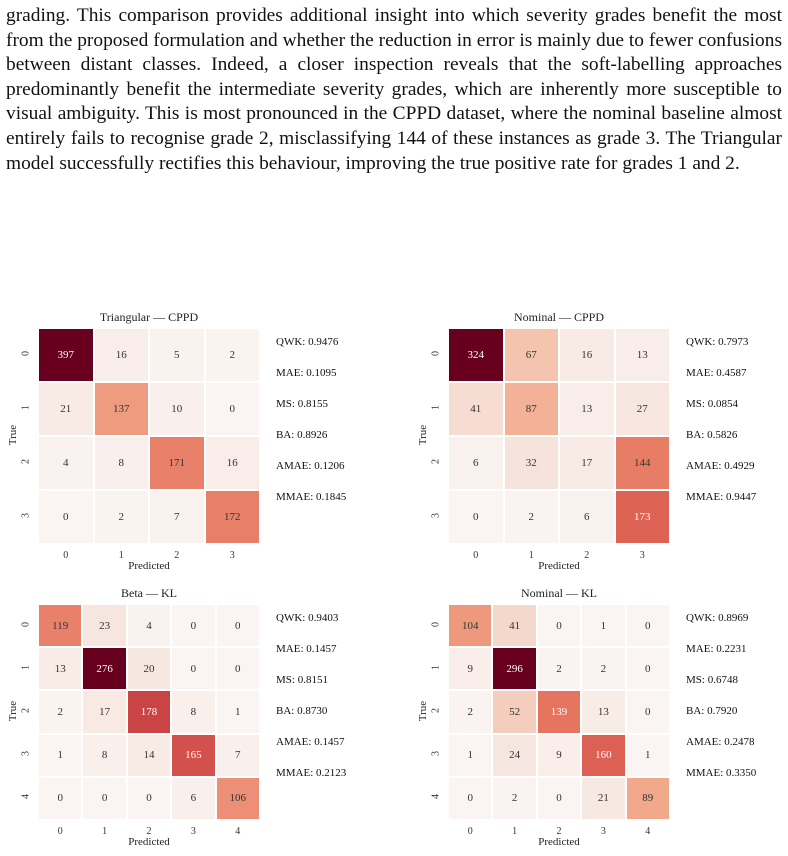 This screenshot has width=788, height=856. I want to click on heatmap-cell: 7, so click(177, 517).